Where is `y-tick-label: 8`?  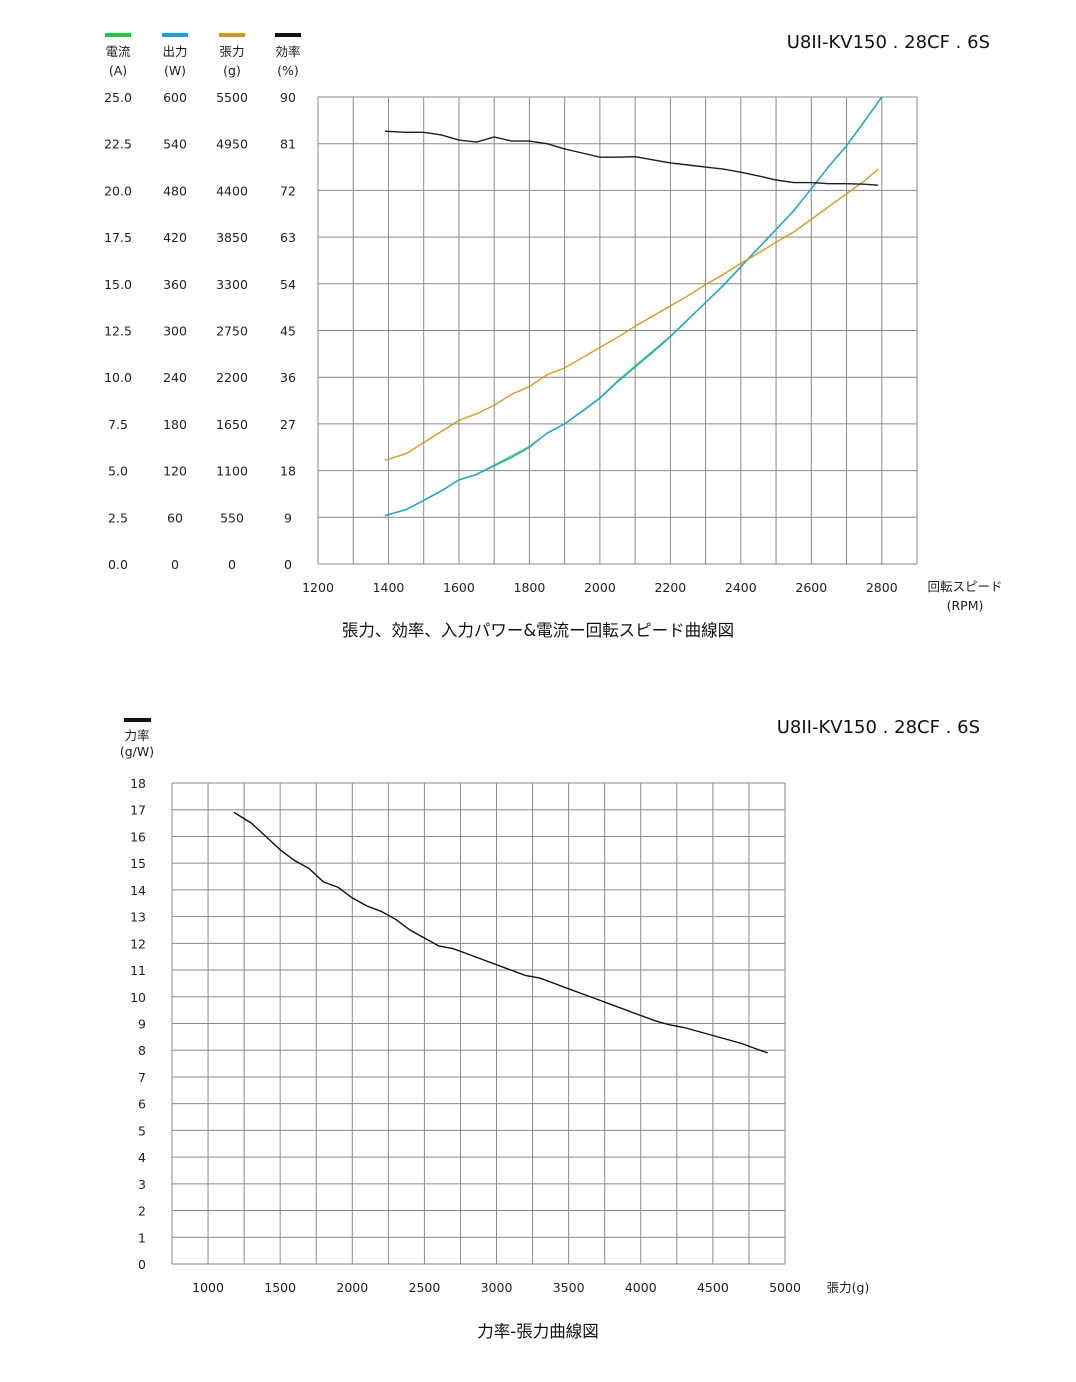
y-tick-label: 8 is located at coordinates (142, 1050).